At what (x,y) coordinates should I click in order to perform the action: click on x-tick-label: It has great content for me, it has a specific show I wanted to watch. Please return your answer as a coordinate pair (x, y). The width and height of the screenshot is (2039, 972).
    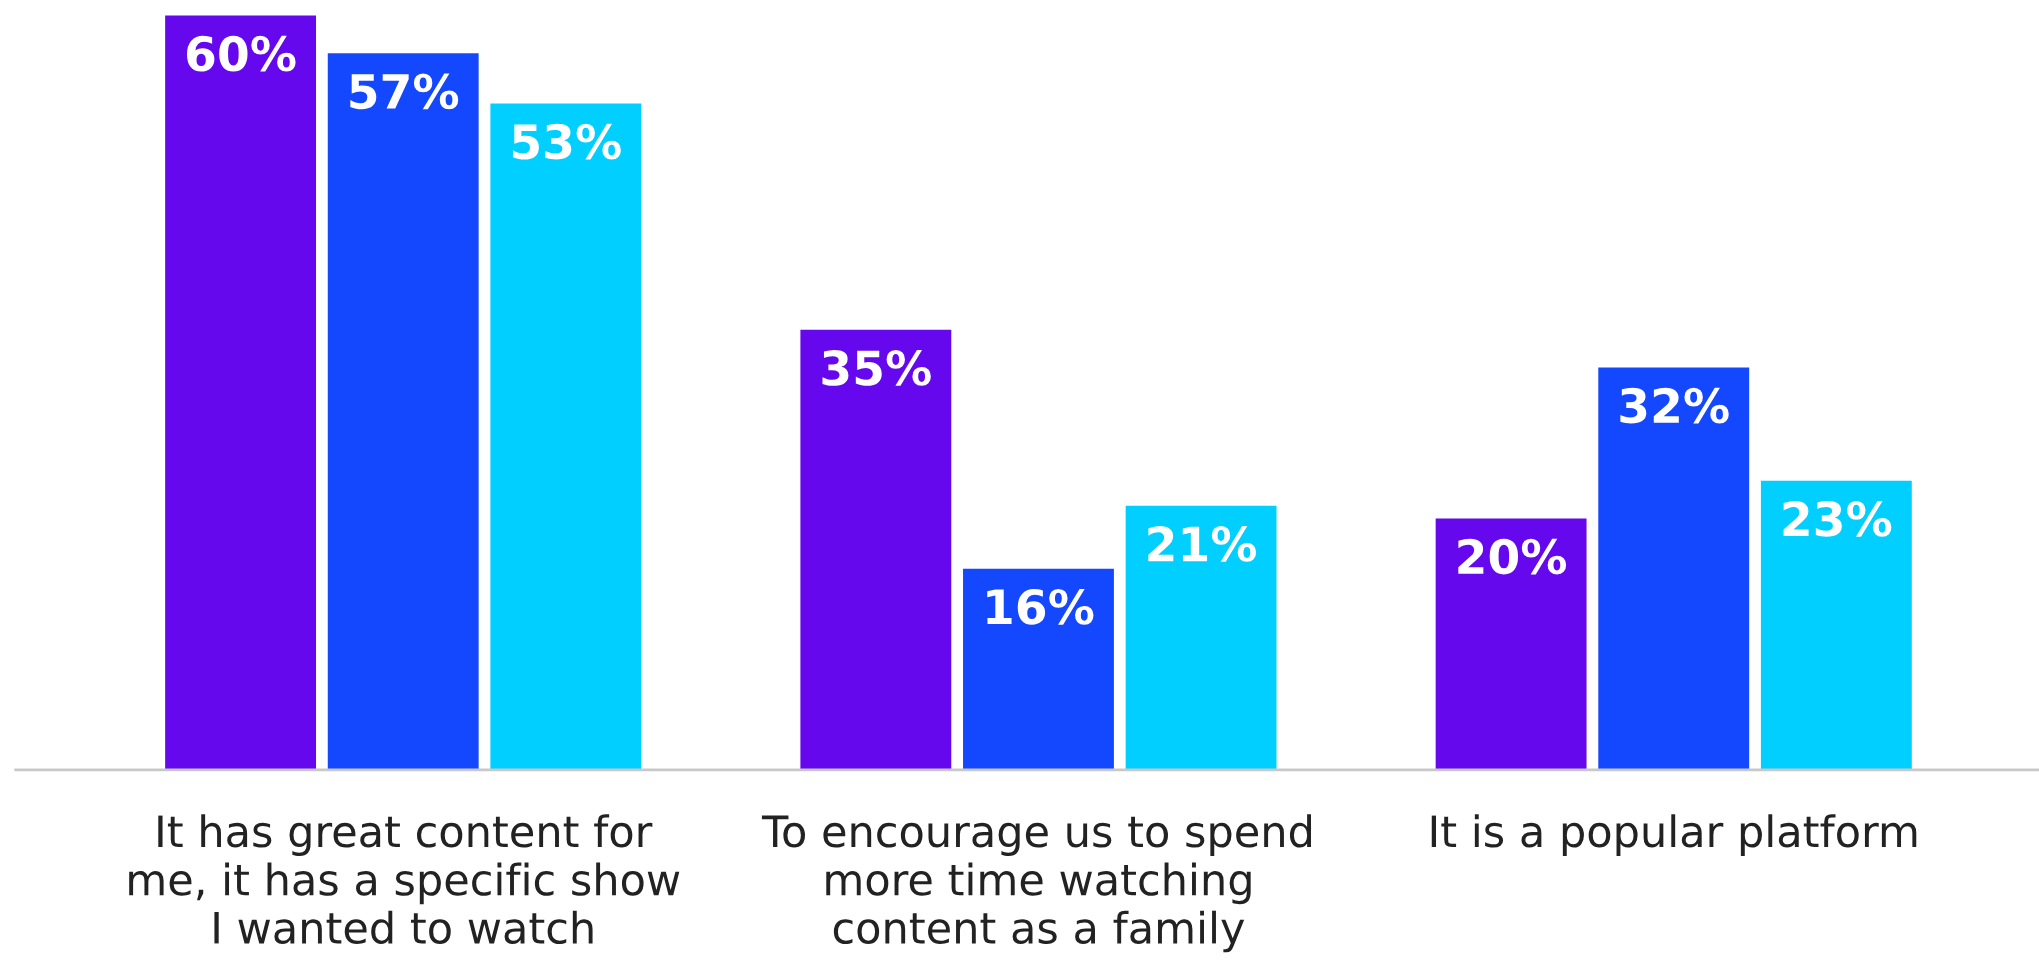
    Looking at the image, I should click on (404, 879).